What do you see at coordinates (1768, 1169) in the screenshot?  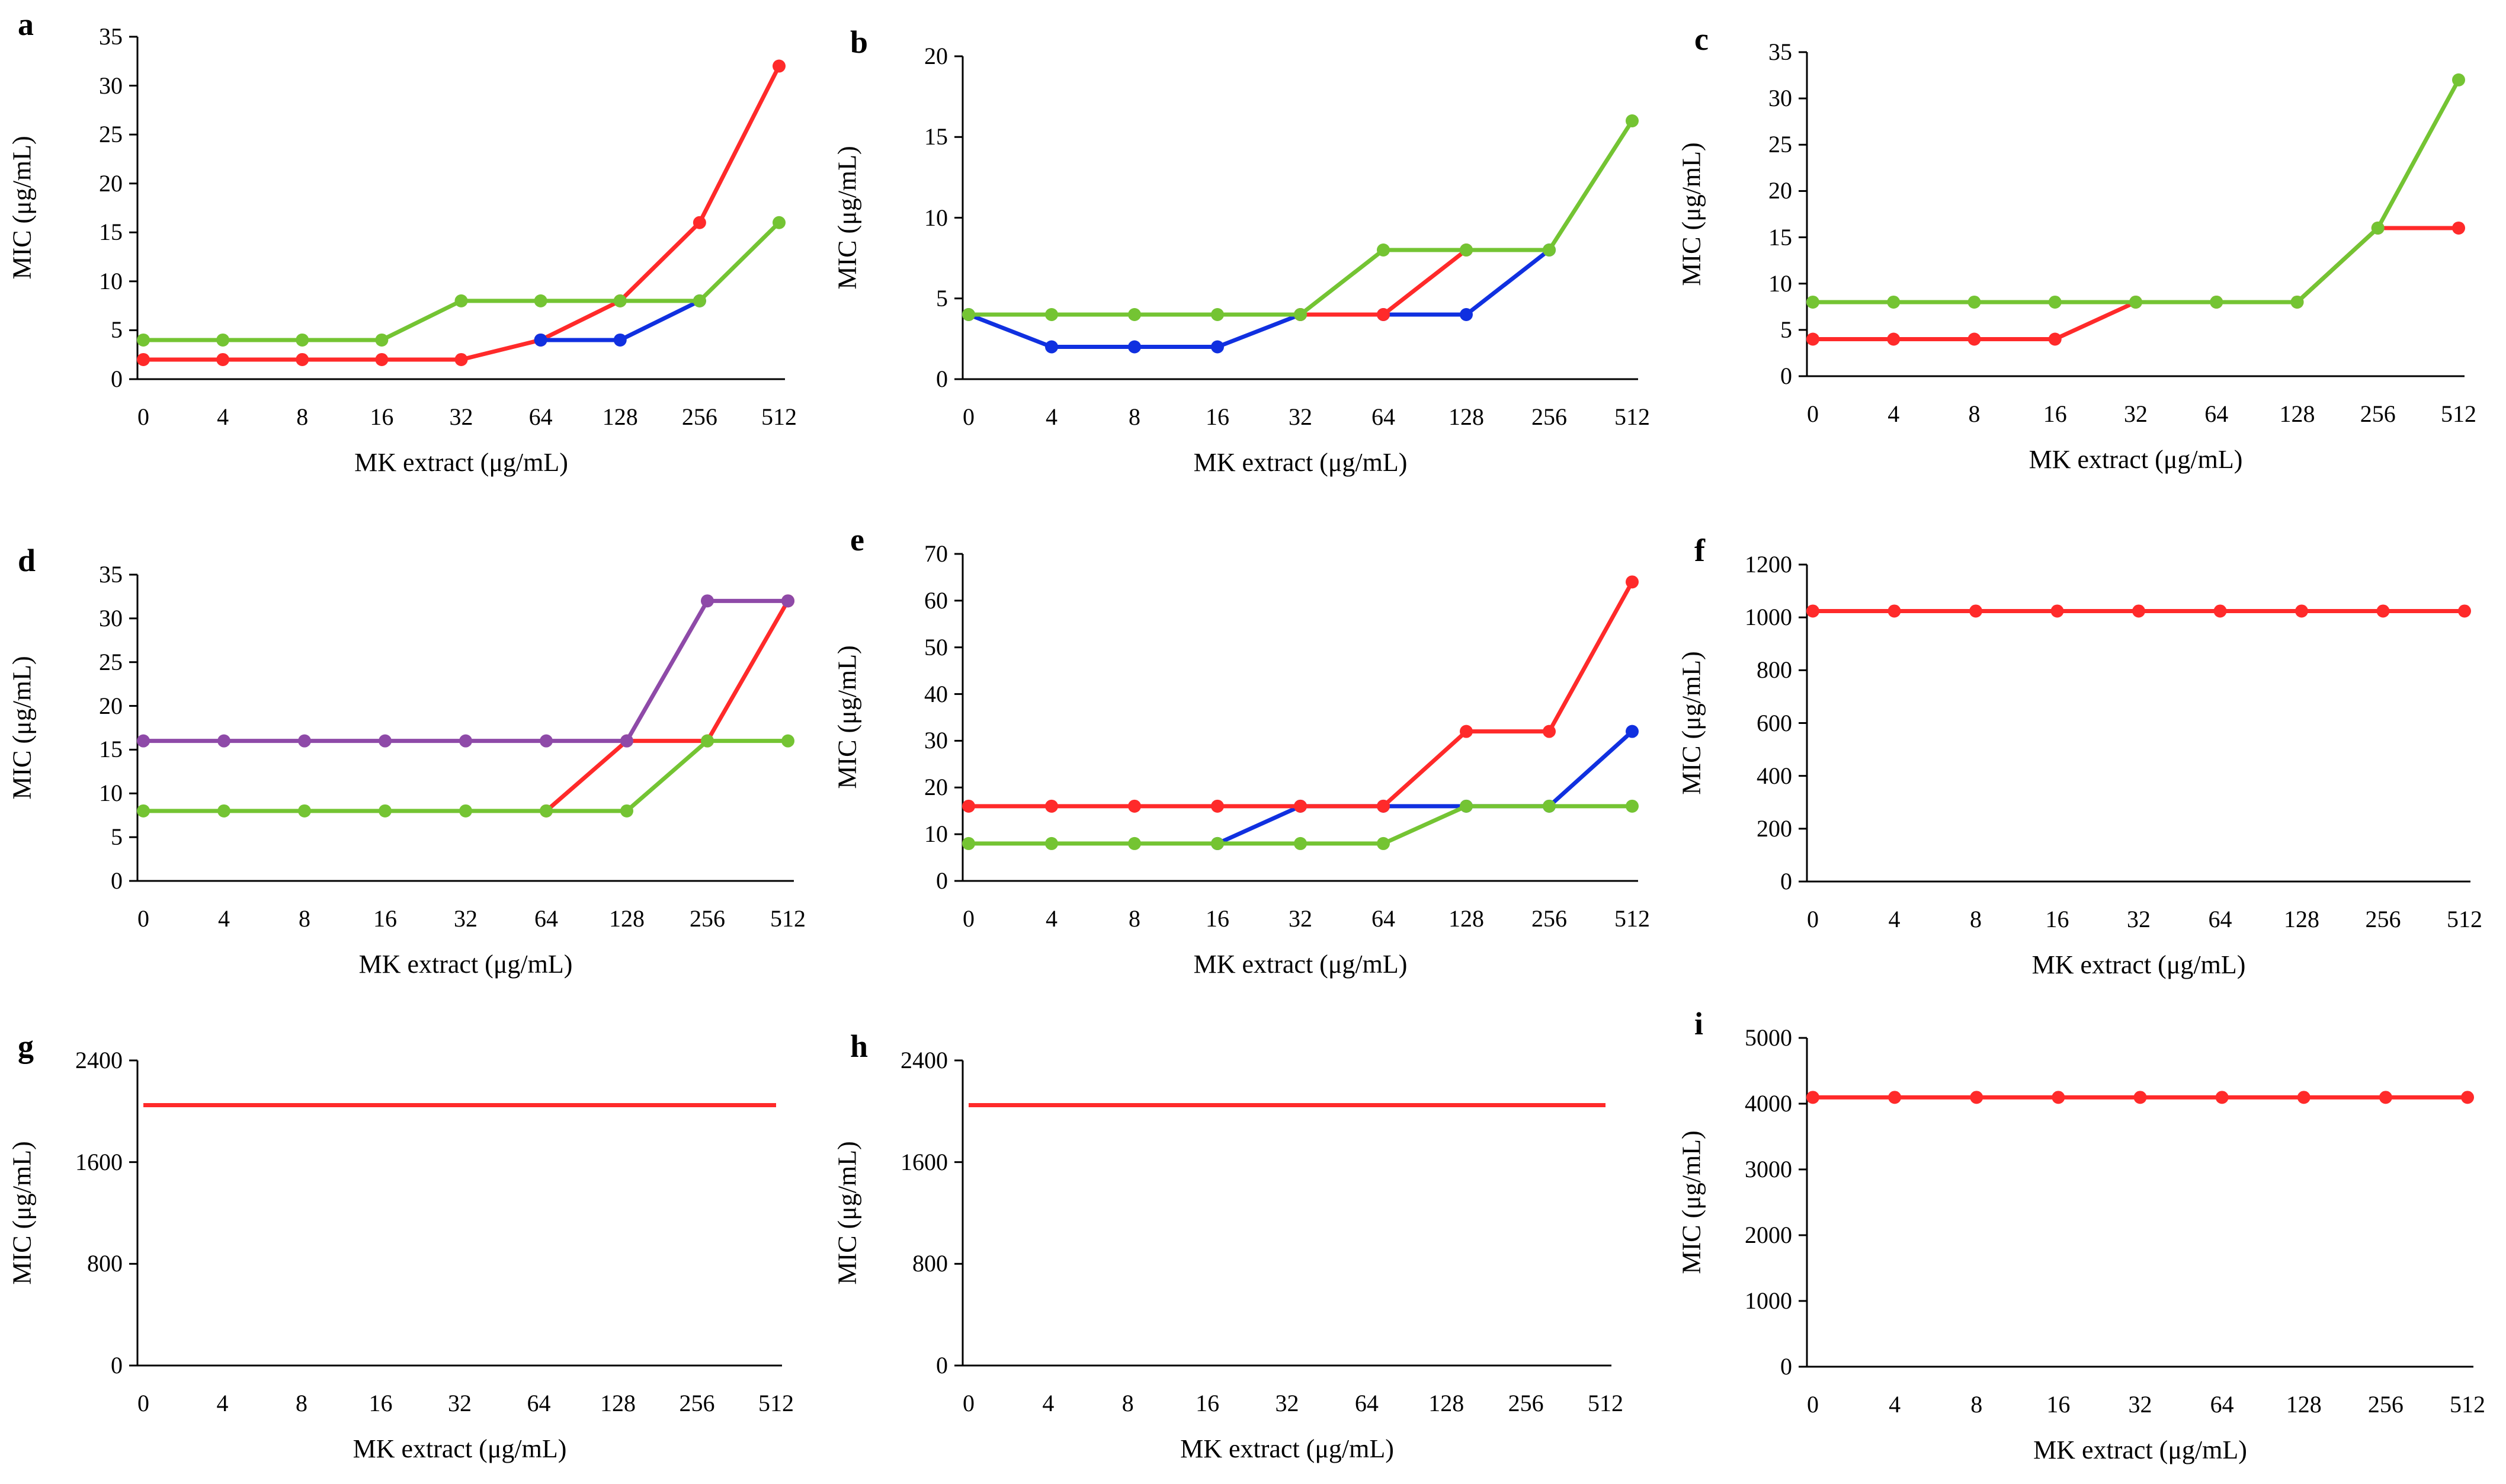 I see `y-tick-label: 3000` at bounding box center [1768, 1169].